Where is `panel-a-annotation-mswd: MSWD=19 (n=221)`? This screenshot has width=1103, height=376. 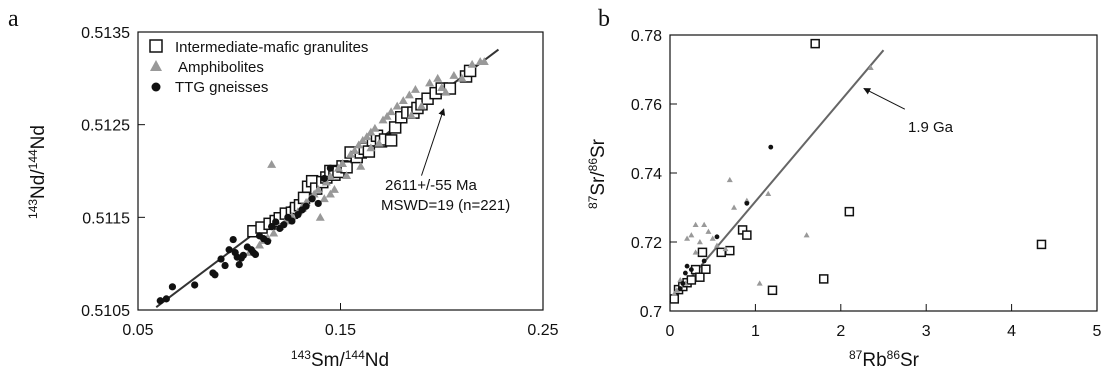 panel-a-annotation-mswd: MSWD=19 (n=221) is located at coordinates (445, 205).